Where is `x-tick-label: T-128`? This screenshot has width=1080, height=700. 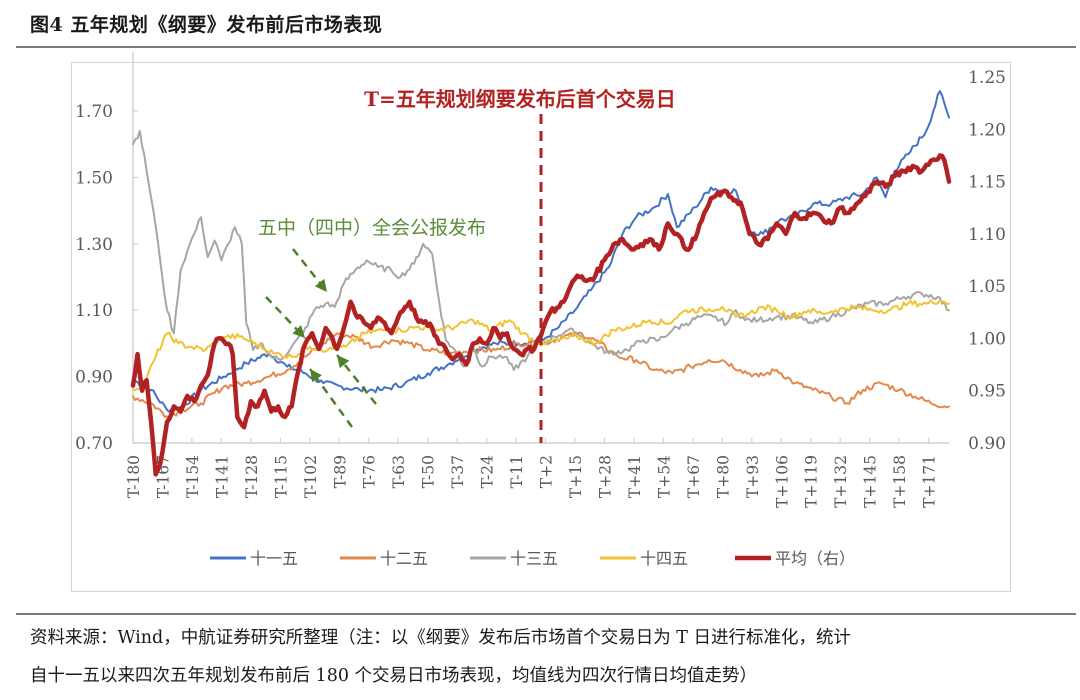 x-tick-label: T-128 is located at coordinates (252, 476).